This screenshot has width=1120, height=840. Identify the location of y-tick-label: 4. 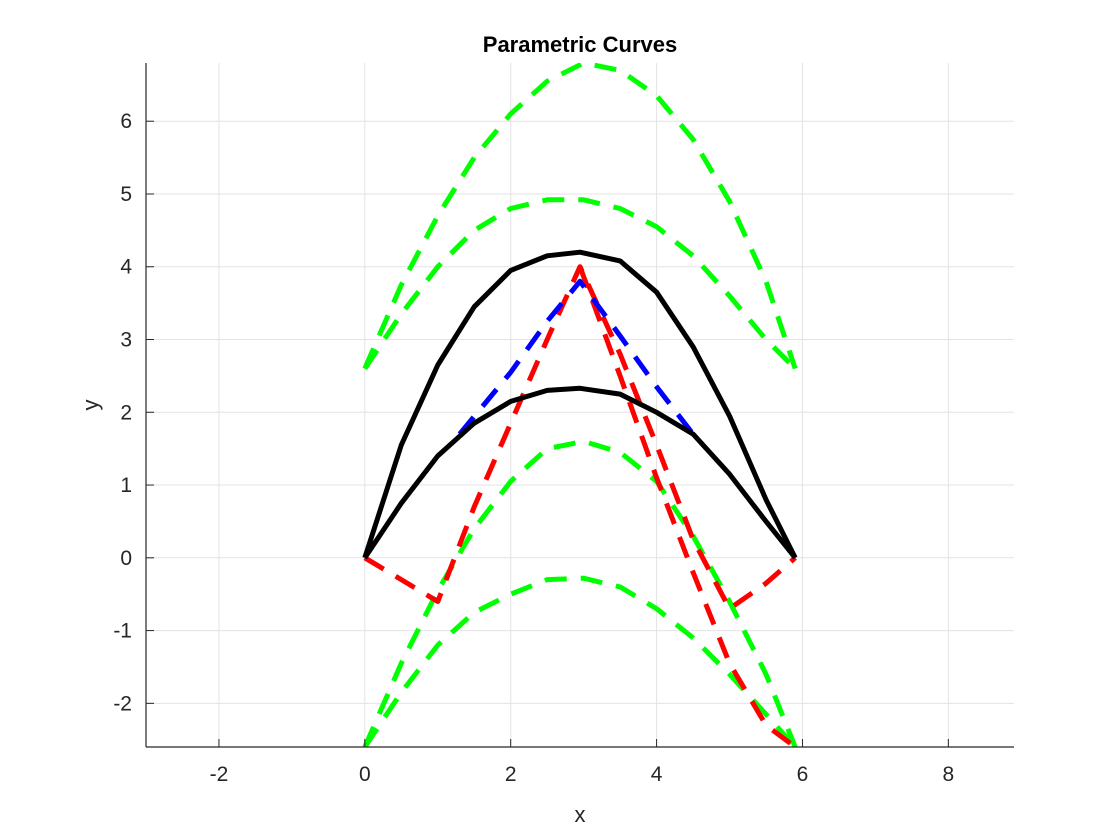
(126, 267).